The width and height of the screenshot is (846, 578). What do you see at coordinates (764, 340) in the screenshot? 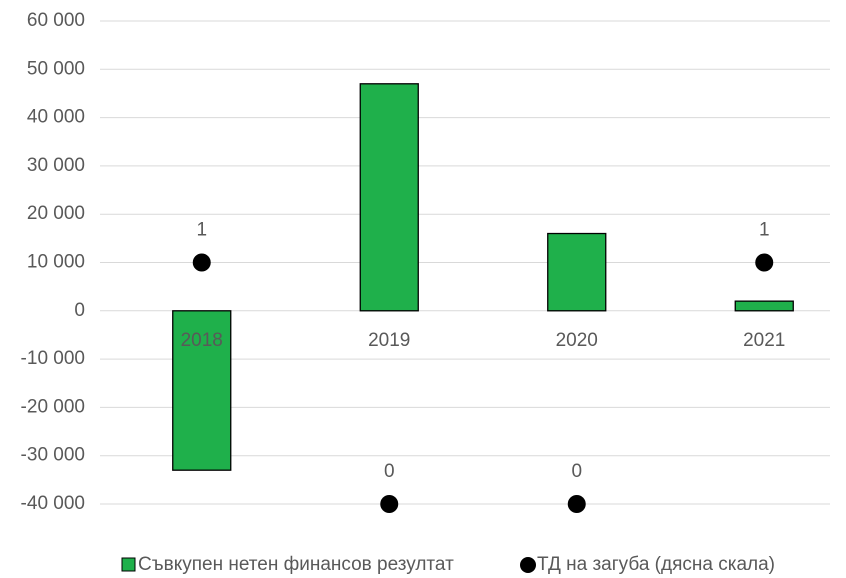
I see `x-tick-label: 2021` at bounding box center [764, 340].